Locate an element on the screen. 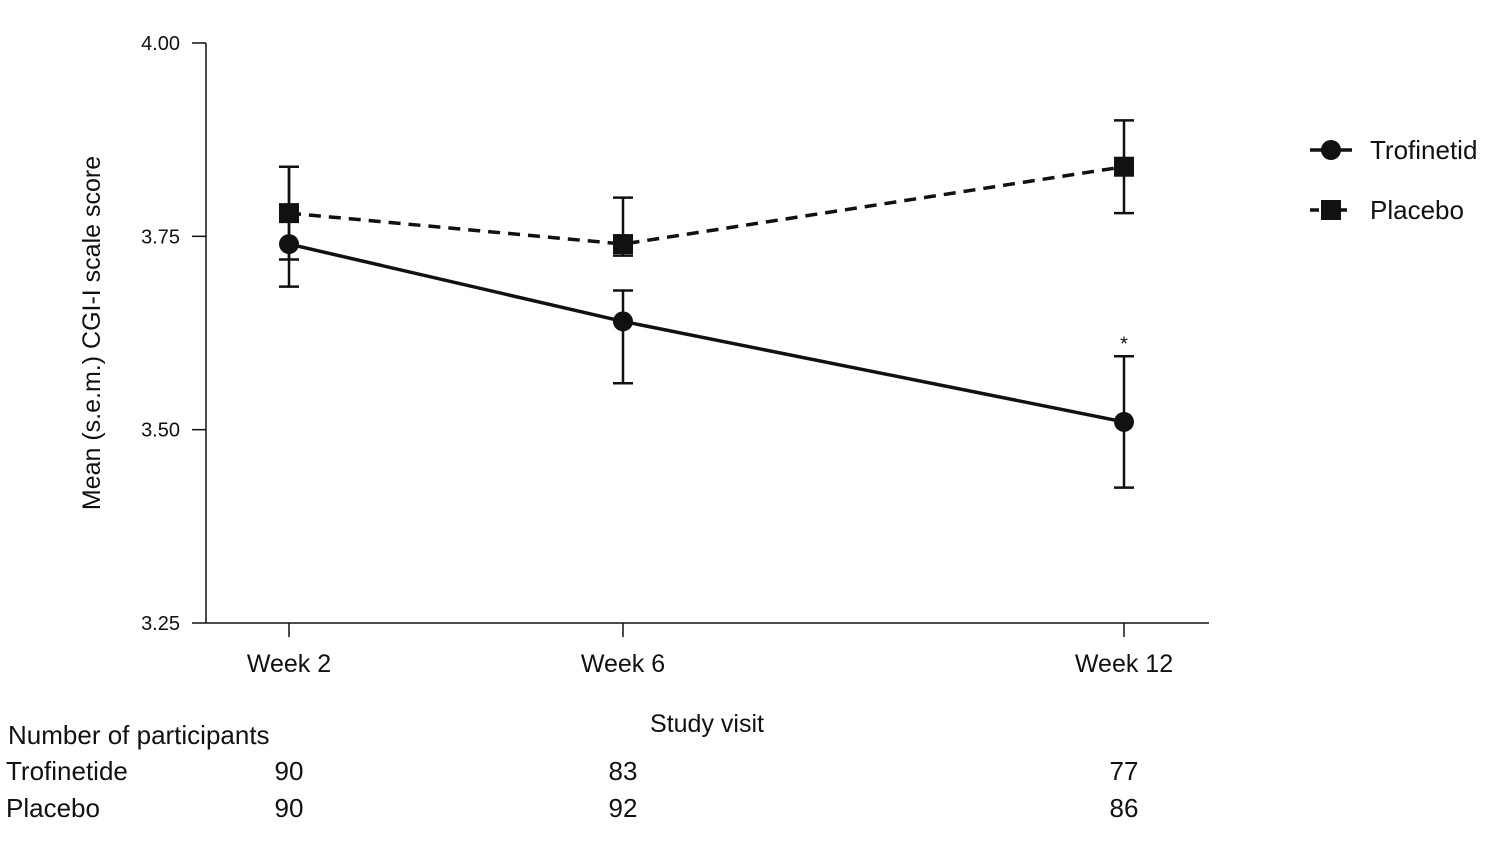 Image resolution: width=1494 pixels, height=845 pixels. legend: Trofinetid Placebo is located at coordinates (1393, 180).